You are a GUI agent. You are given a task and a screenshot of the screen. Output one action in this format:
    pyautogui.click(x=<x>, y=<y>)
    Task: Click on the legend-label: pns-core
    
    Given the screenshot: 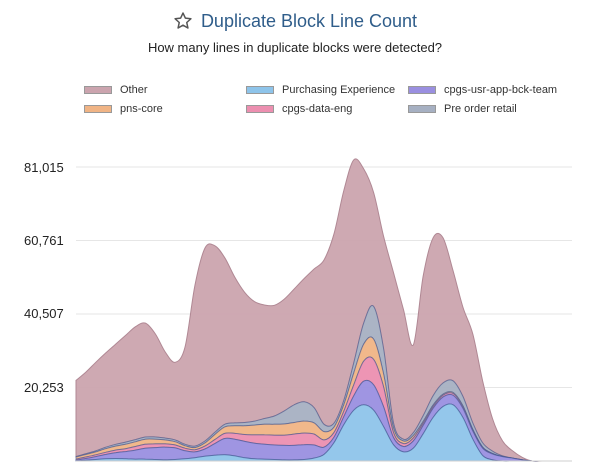 What is the action you would take?
    pyautogui.click(x=141, y=108)
    